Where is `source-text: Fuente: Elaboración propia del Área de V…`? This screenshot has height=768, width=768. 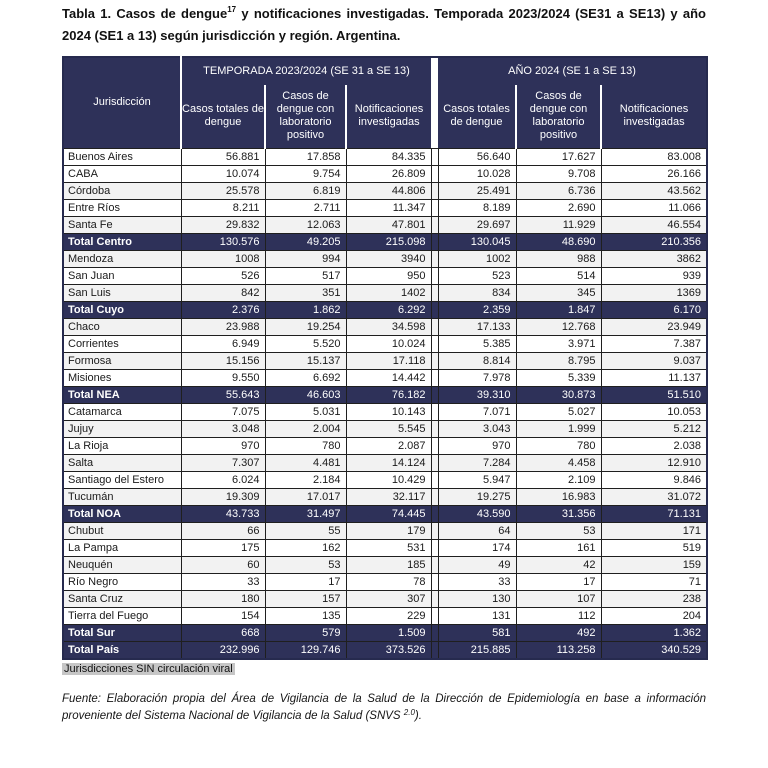
source-text: Fuente: Elaboración propia del Área de V… is located at coordinates (384, 707).